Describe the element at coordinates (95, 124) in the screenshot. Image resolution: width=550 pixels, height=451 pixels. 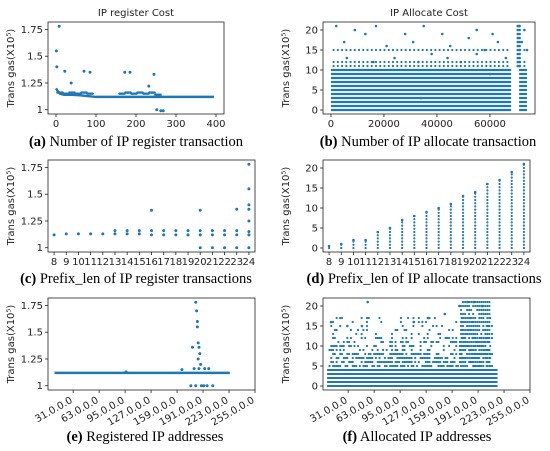
I see `x-tick-label: 100` at that location.